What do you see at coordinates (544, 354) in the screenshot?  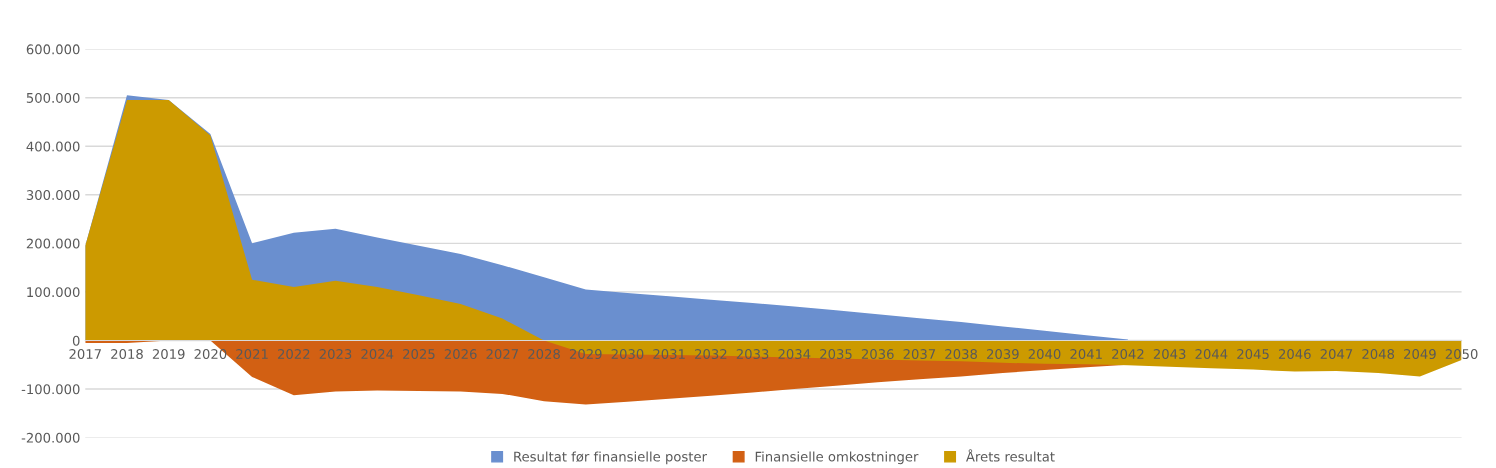 I see `x-tick-label: 2028` at bounding box center [544, 354].